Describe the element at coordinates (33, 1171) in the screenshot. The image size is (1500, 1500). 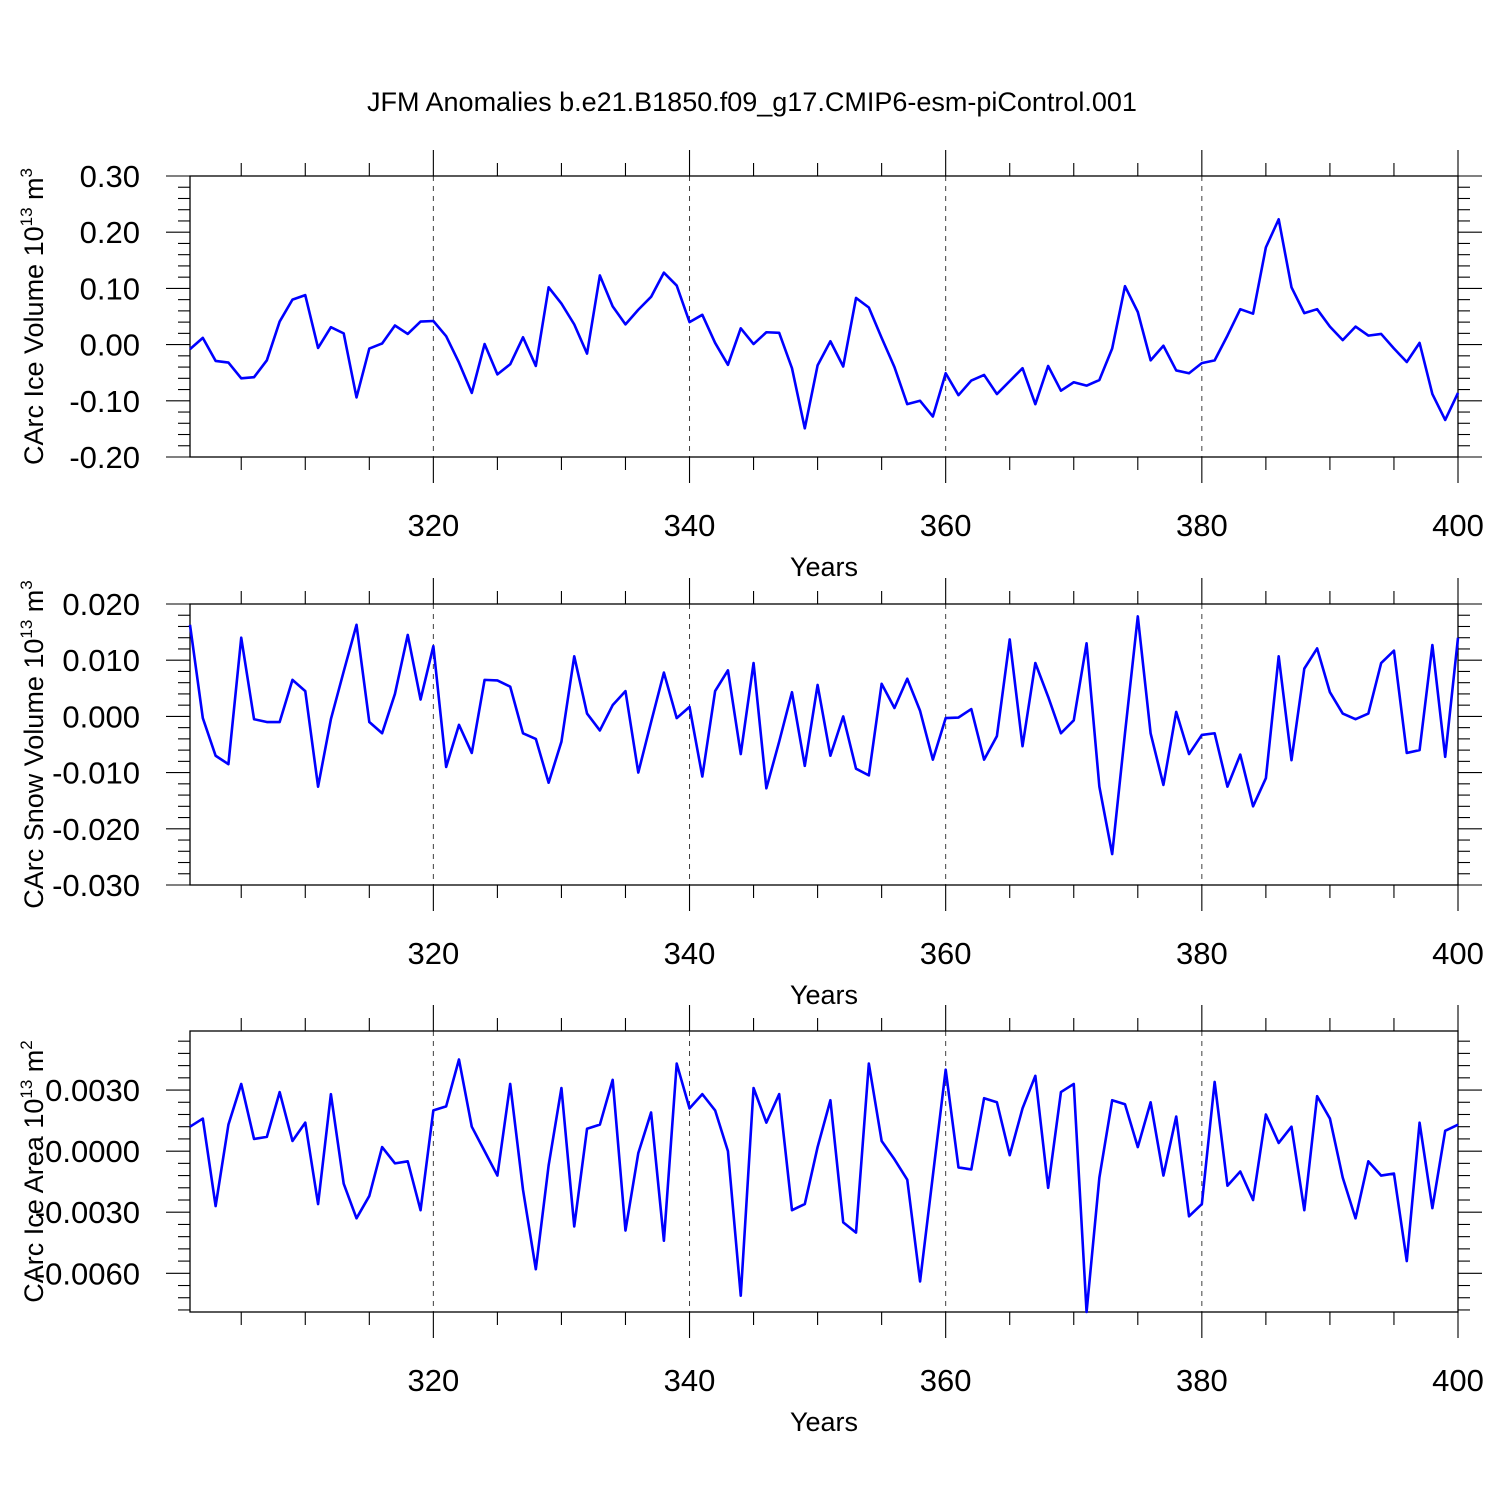
I see `y-axis-label: CArc Ice Area 1013 m2` at that location.